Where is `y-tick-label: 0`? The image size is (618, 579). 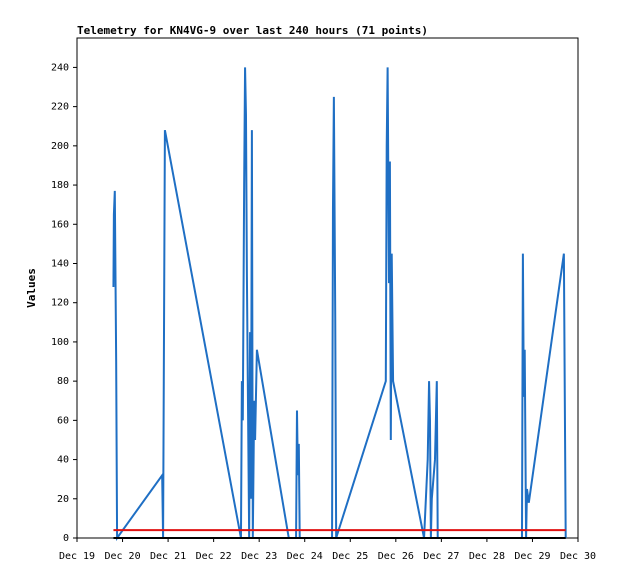 y-tick-label: 0 is located at coordinates (66, 538).